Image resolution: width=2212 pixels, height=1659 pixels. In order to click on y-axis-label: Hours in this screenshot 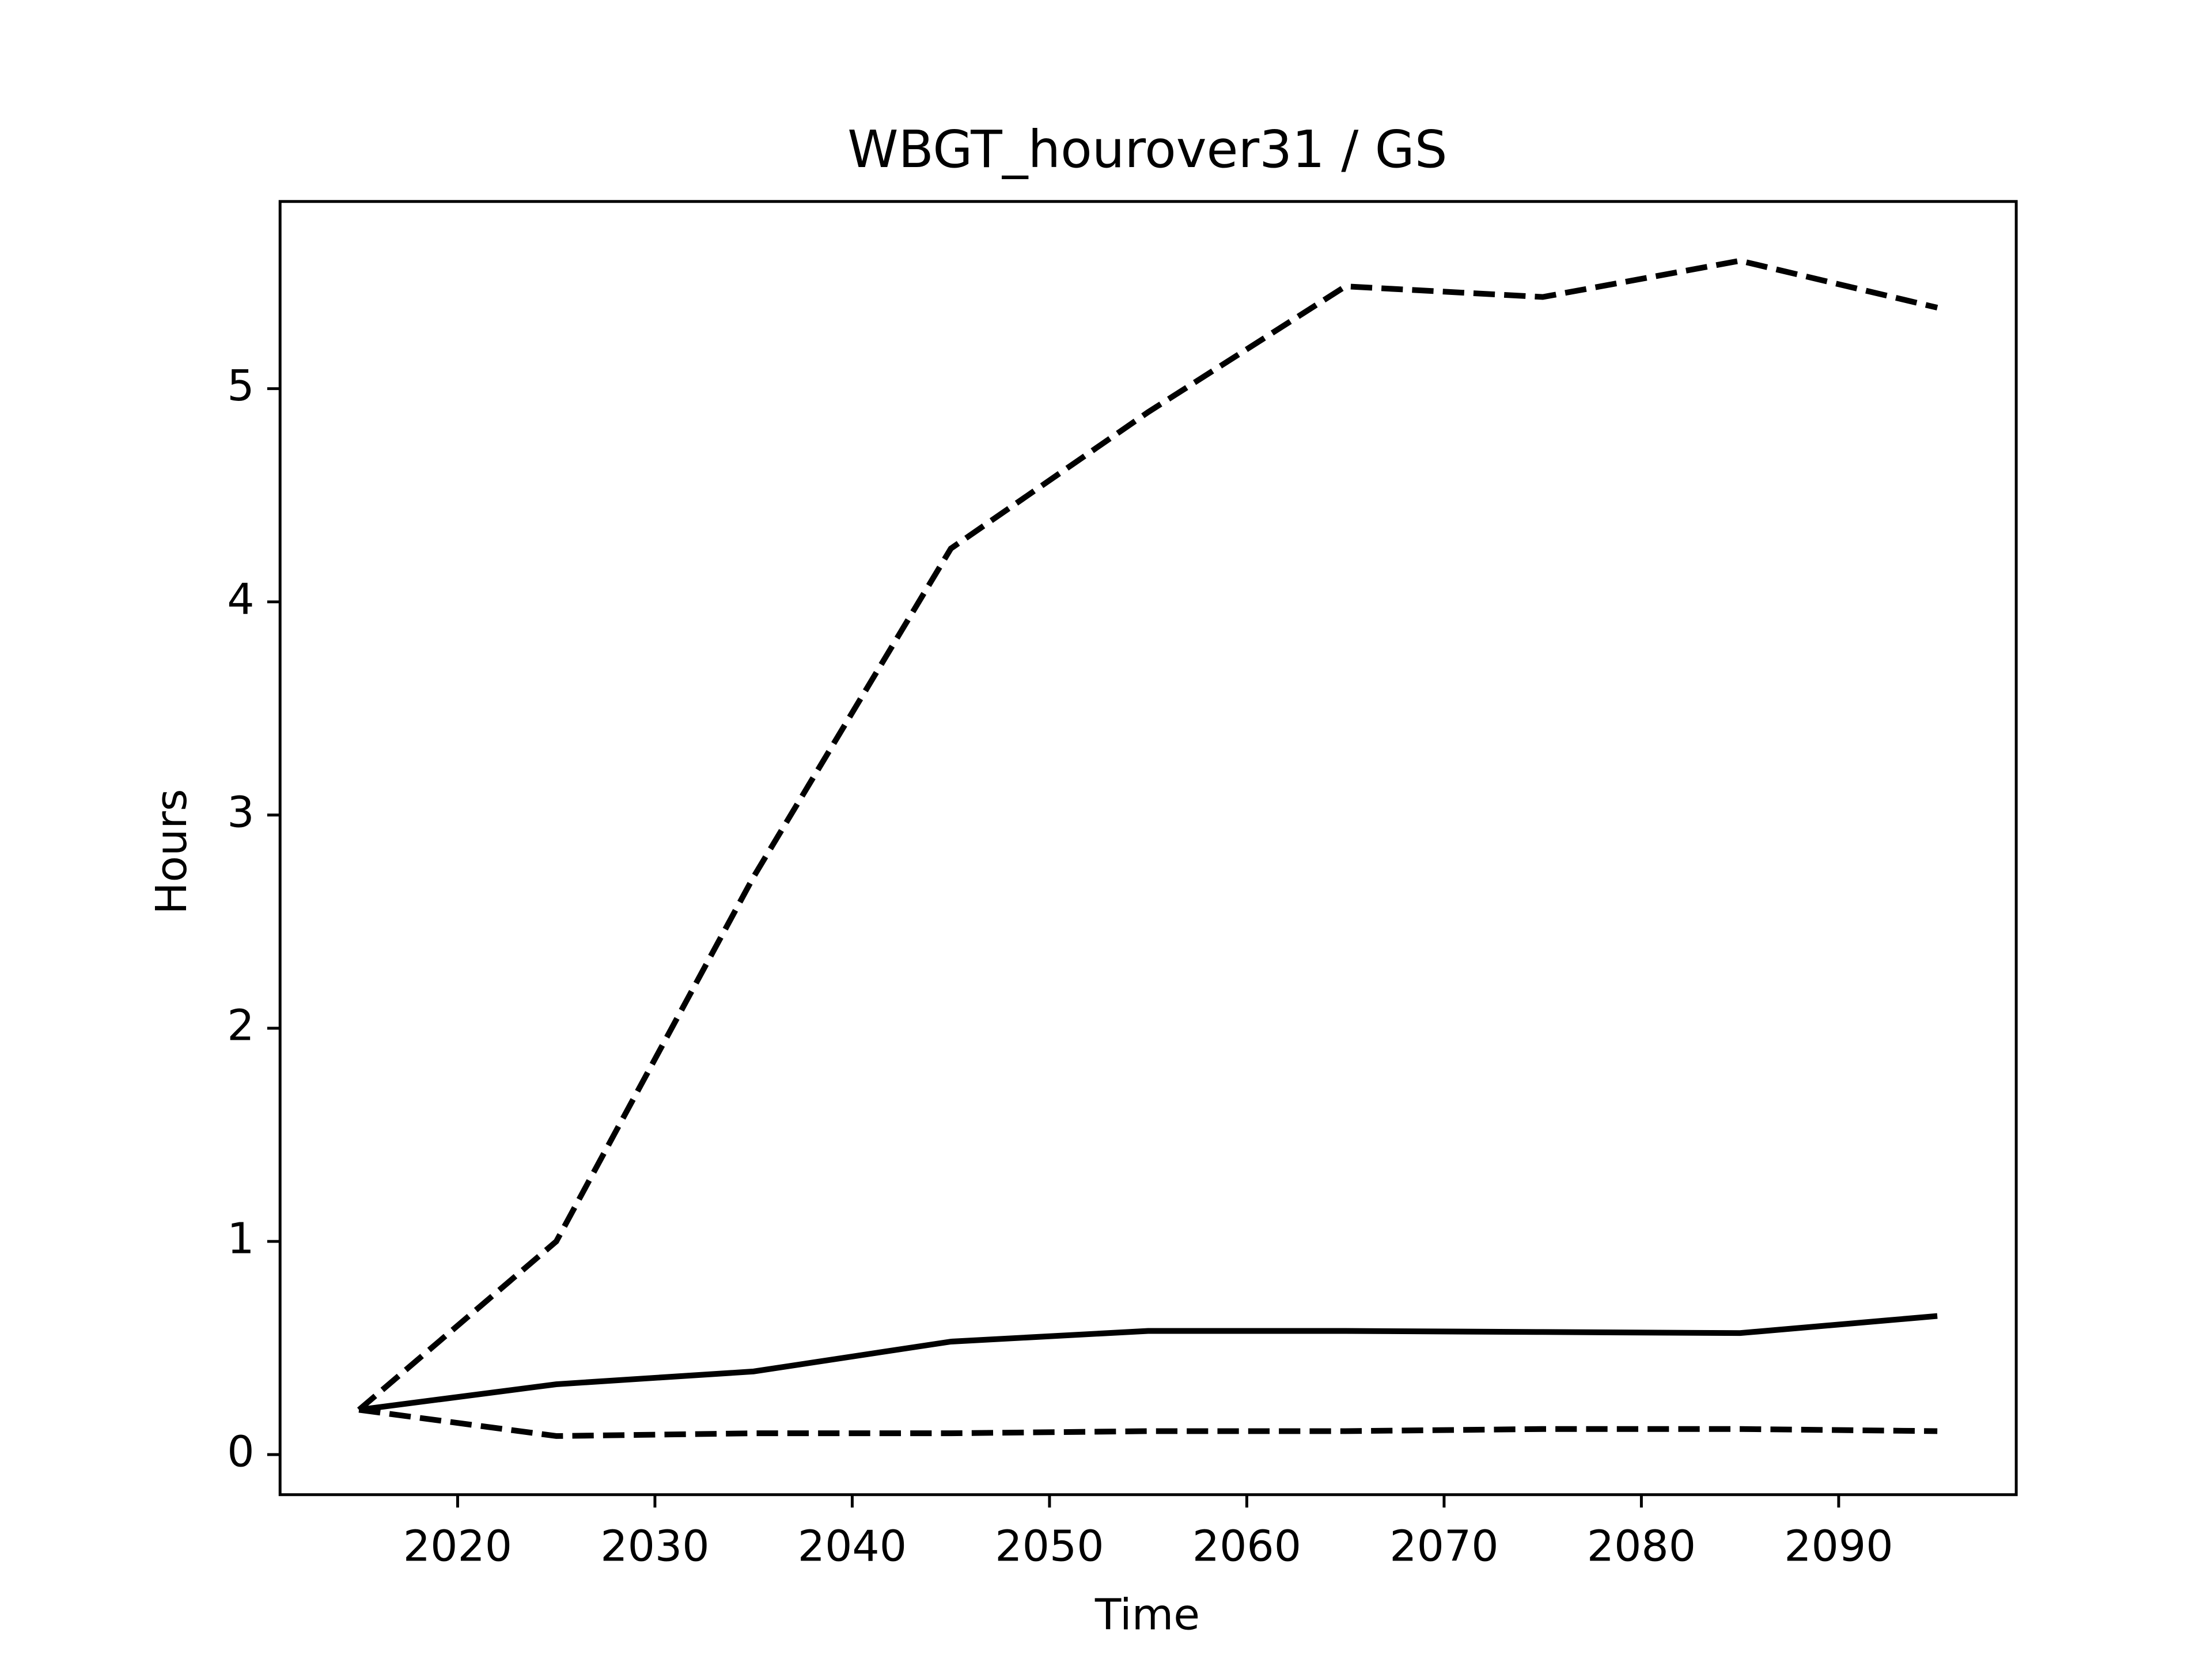, I will do `click(171, 851)`.